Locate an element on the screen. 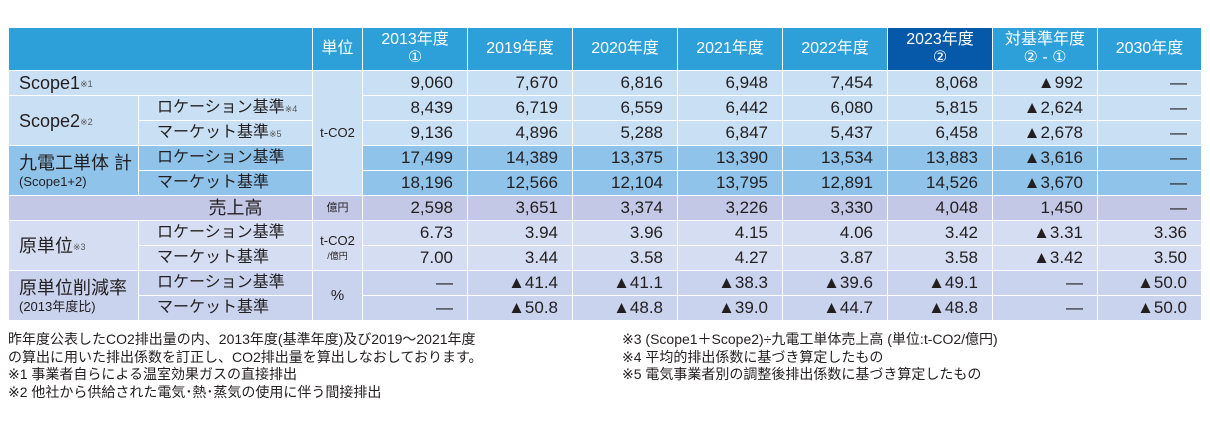 The width and height of the screenshot is (1210, 439). table-row-reduction-market: マーケット基準 — ▲50.8 ▲48.8 ▲39.0 ▲44.7 ▲48.8— ▲50.0 is located at coordinates (605, 308).